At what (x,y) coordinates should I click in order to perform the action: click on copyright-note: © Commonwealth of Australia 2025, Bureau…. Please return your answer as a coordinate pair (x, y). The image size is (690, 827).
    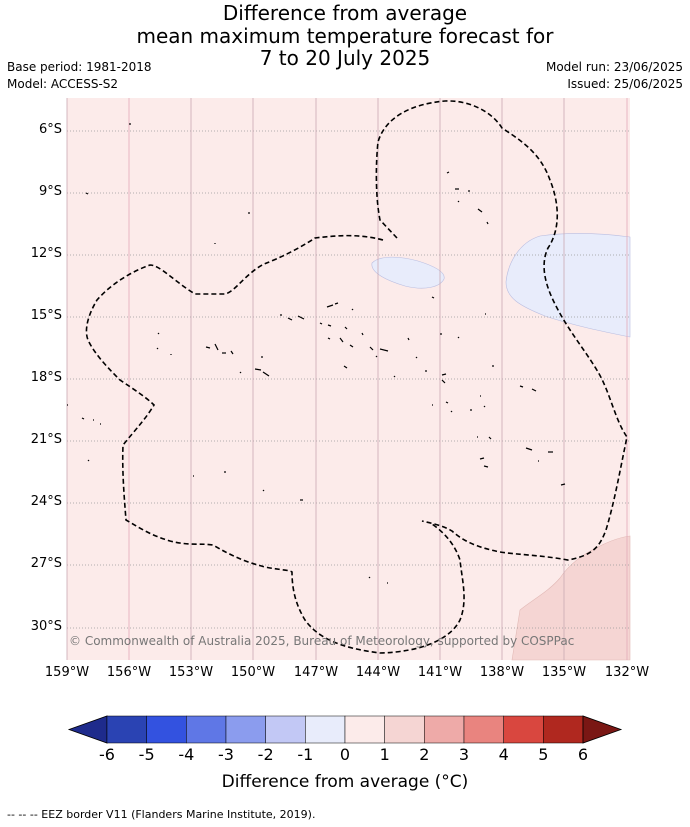
    Looking at the image, I should click on (322, 641).